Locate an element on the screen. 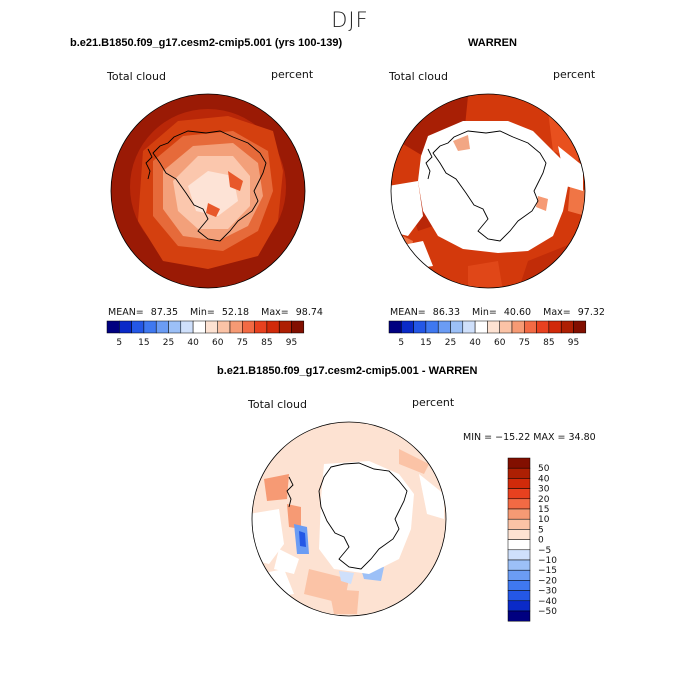  panel3-stats: MIN = −15.22 MAX = 34.80 is located at coordinates (529, 437).